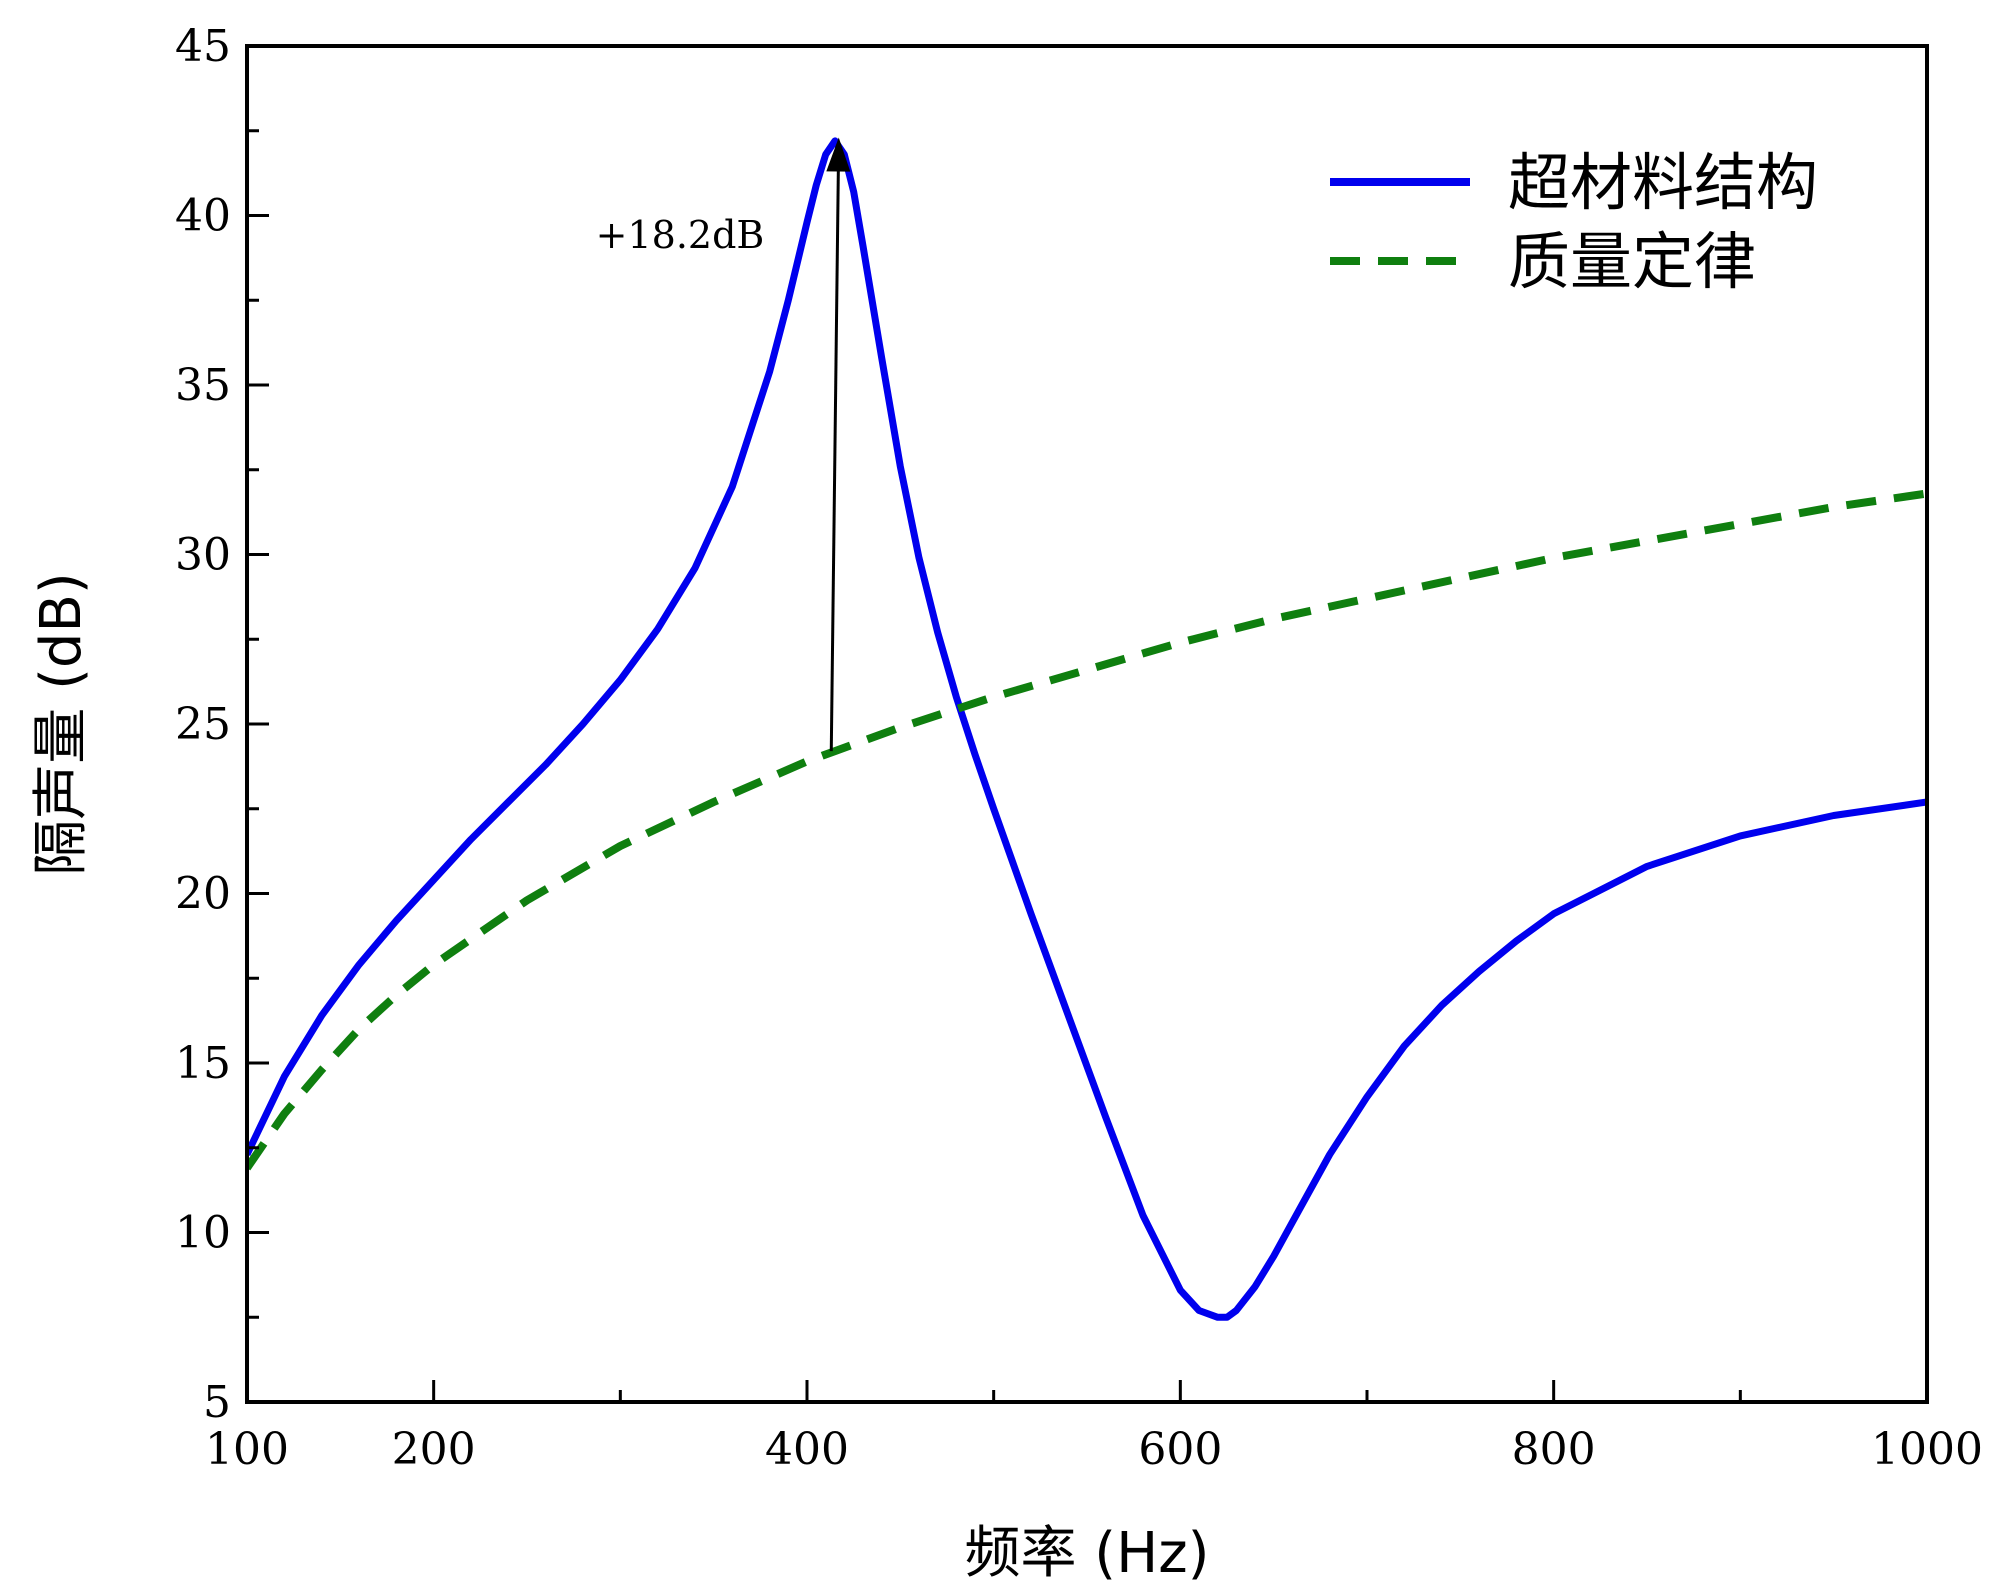 This screenshot has width=2000, height=1593. Describe the element at coordinates (680, 235) in the screenshot. I see `annotation-label: +18.2dB` at that location.